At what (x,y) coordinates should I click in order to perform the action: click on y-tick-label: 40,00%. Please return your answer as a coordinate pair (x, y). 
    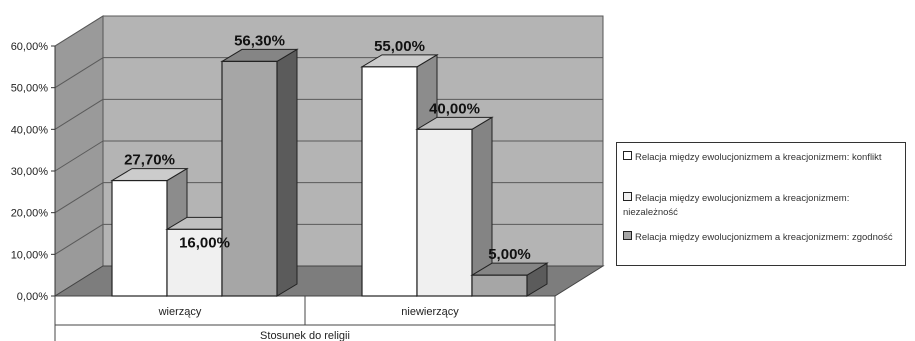
    Looking at the image, I should click on (30, 130).